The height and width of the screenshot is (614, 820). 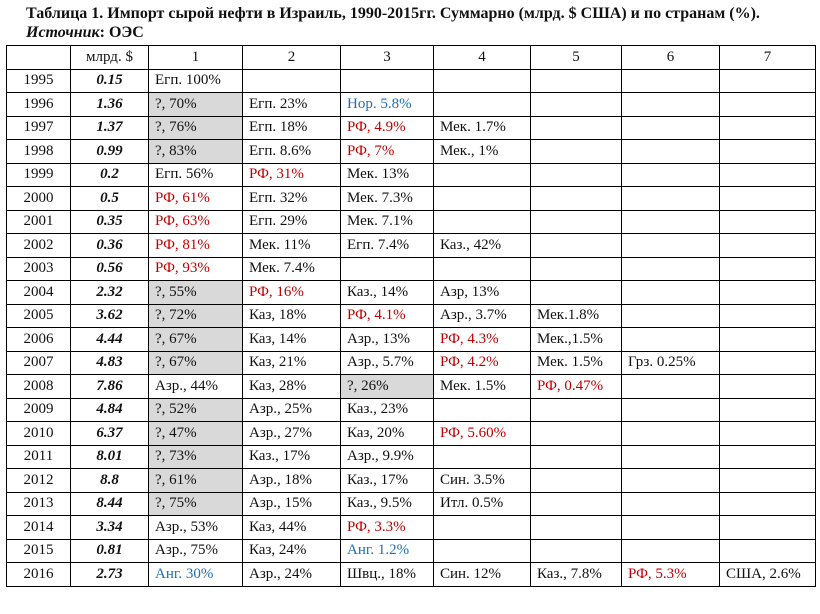 I want to click on country-share-cell: РФ, 4.3%, so click(x=482, y=339).